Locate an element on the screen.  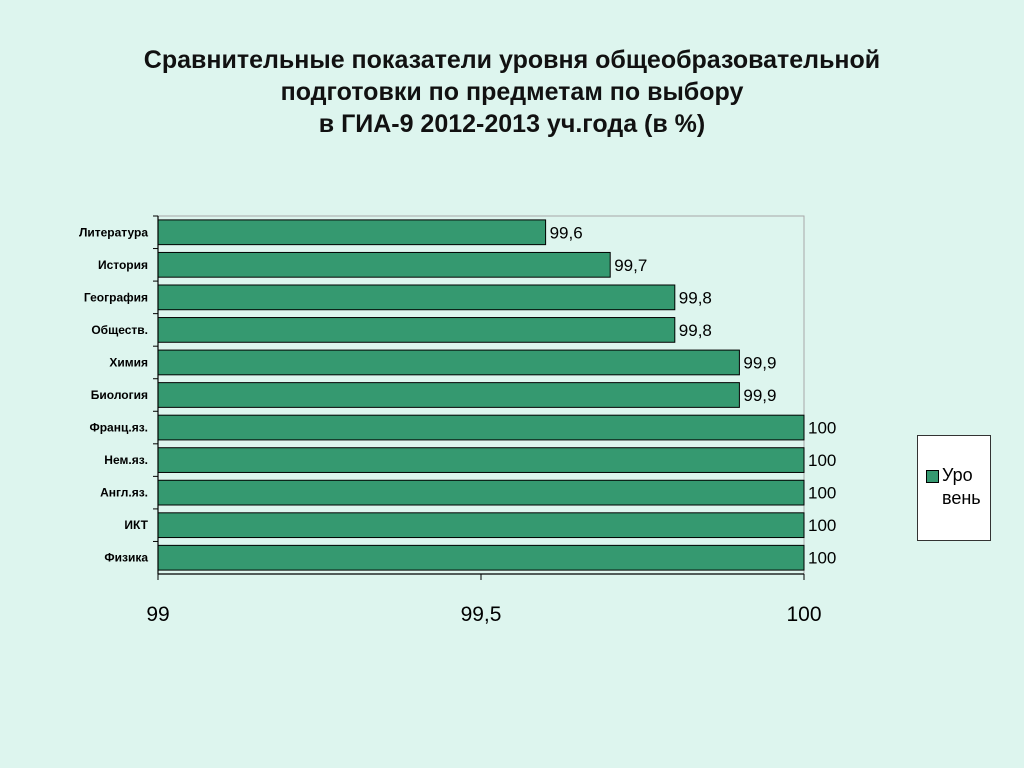
category-label-10: ИКТ is located at coordinates (136, 525).